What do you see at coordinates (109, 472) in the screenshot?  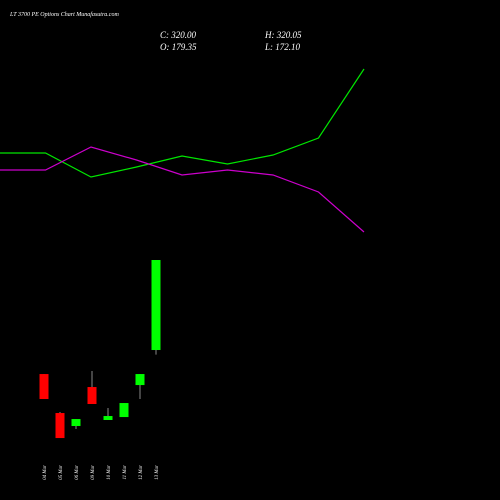 I see `x-tick-label: 10 Mar` at bounding box center [109, 472].